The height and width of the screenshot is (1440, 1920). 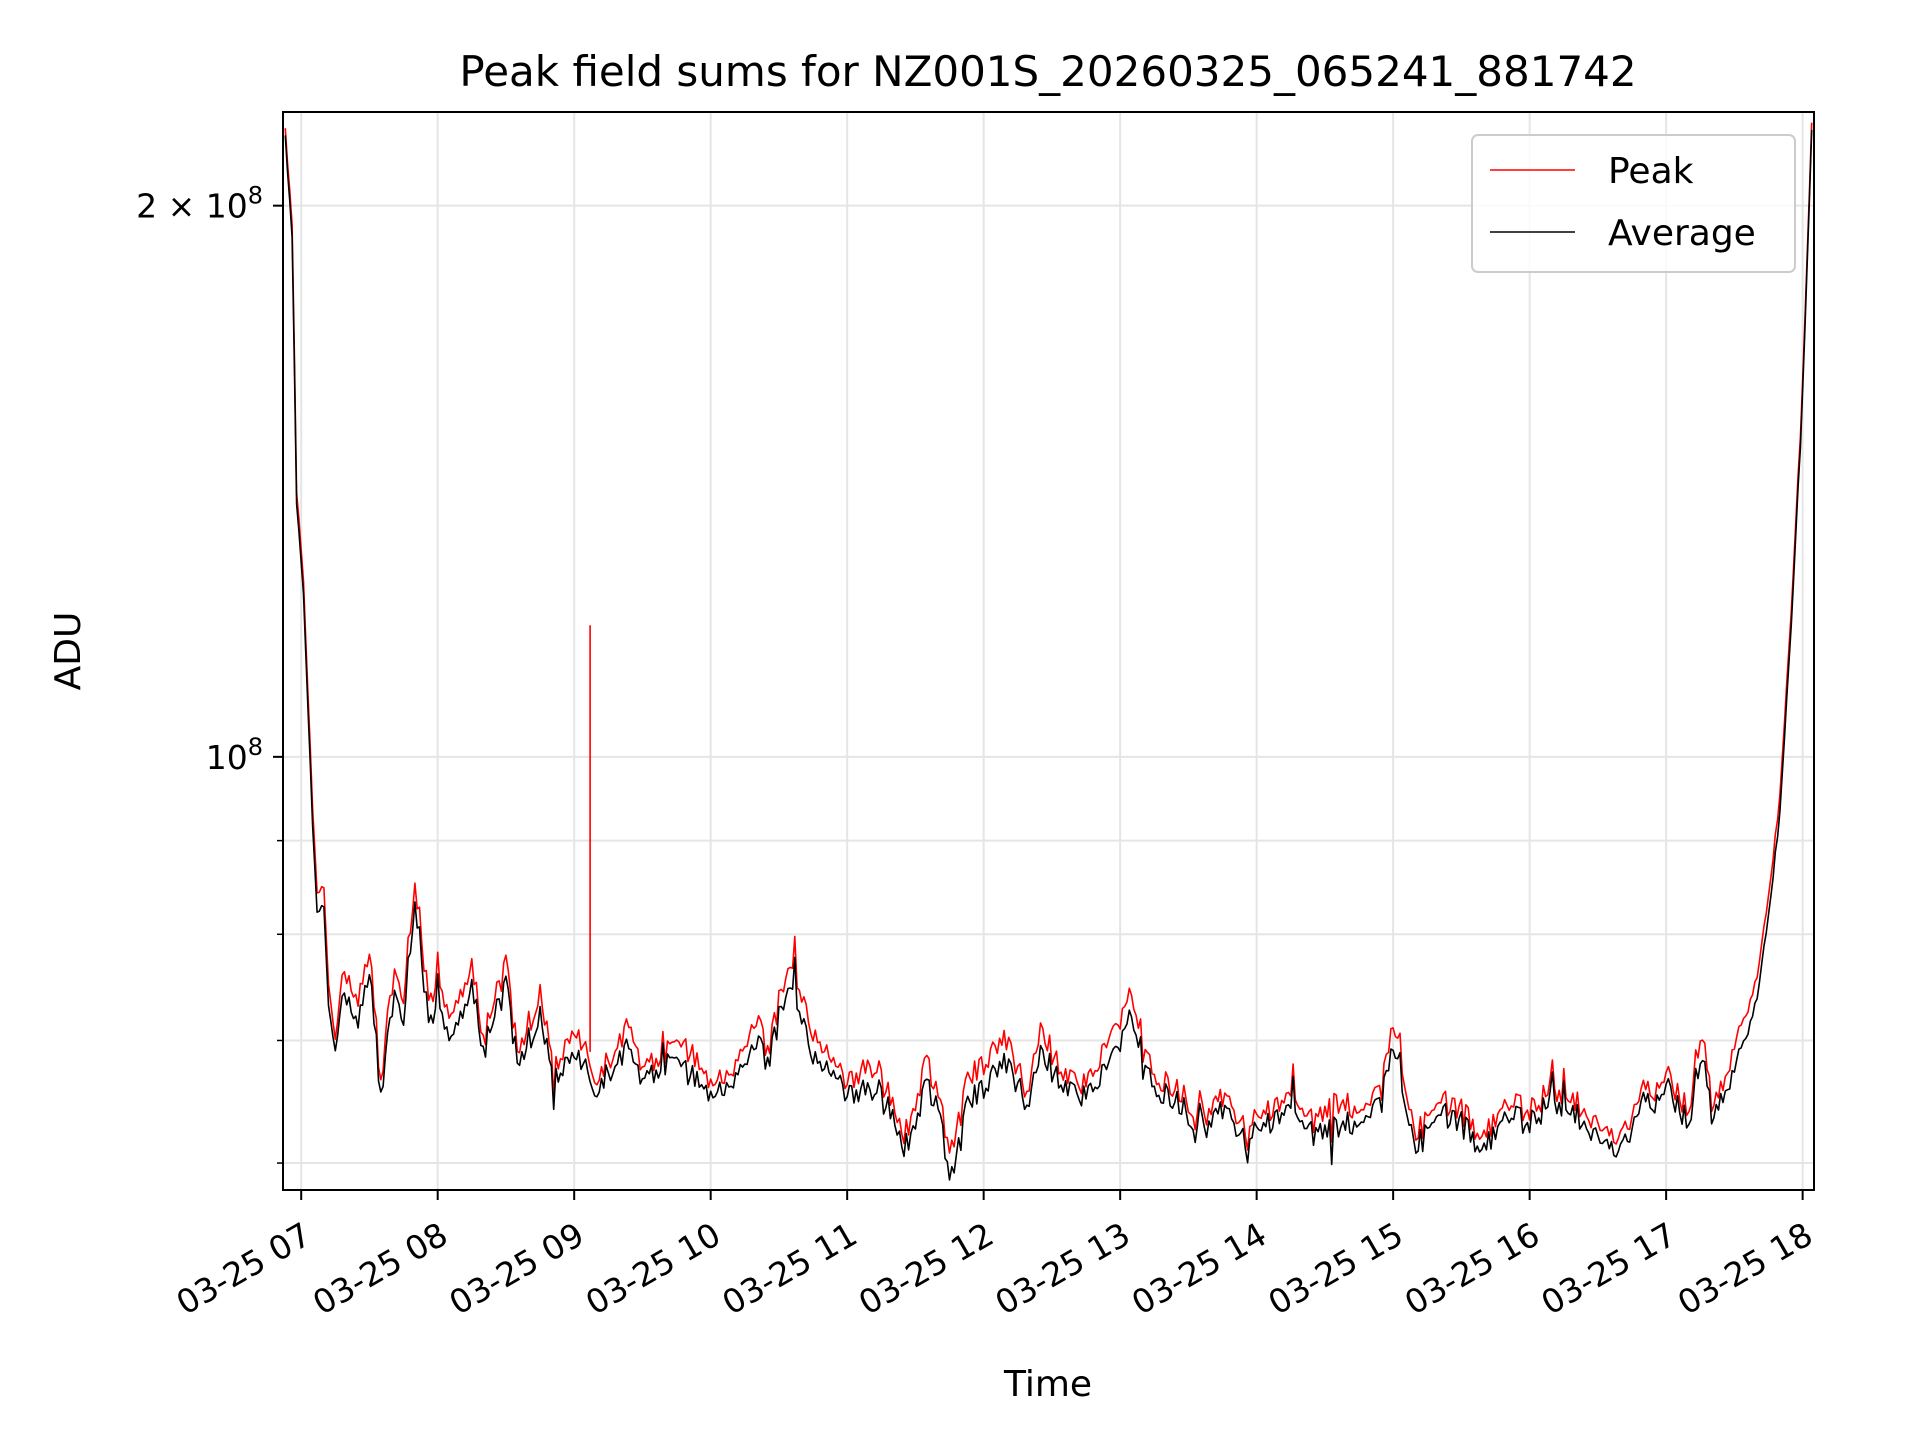 What do you see at coordinates (1047, 1384) in the screenshot?
I see `x-axis-label: Time` at bounding box center [1047, 1384].